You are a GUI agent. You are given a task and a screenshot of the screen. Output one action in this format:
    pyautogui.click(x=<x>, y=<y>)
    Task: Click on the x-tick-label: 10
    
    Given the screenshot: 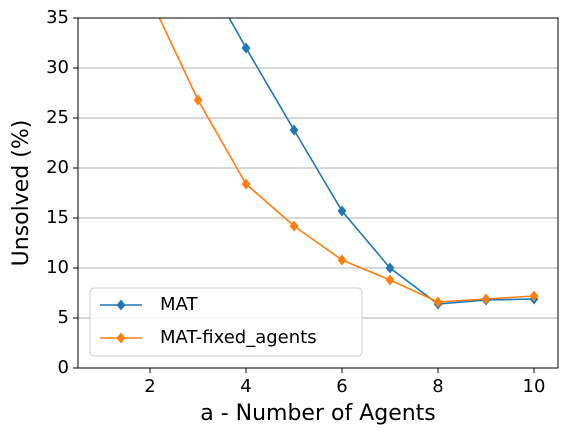 What is the action you would take?
    pyautogui.click(x=534, y=386)
    